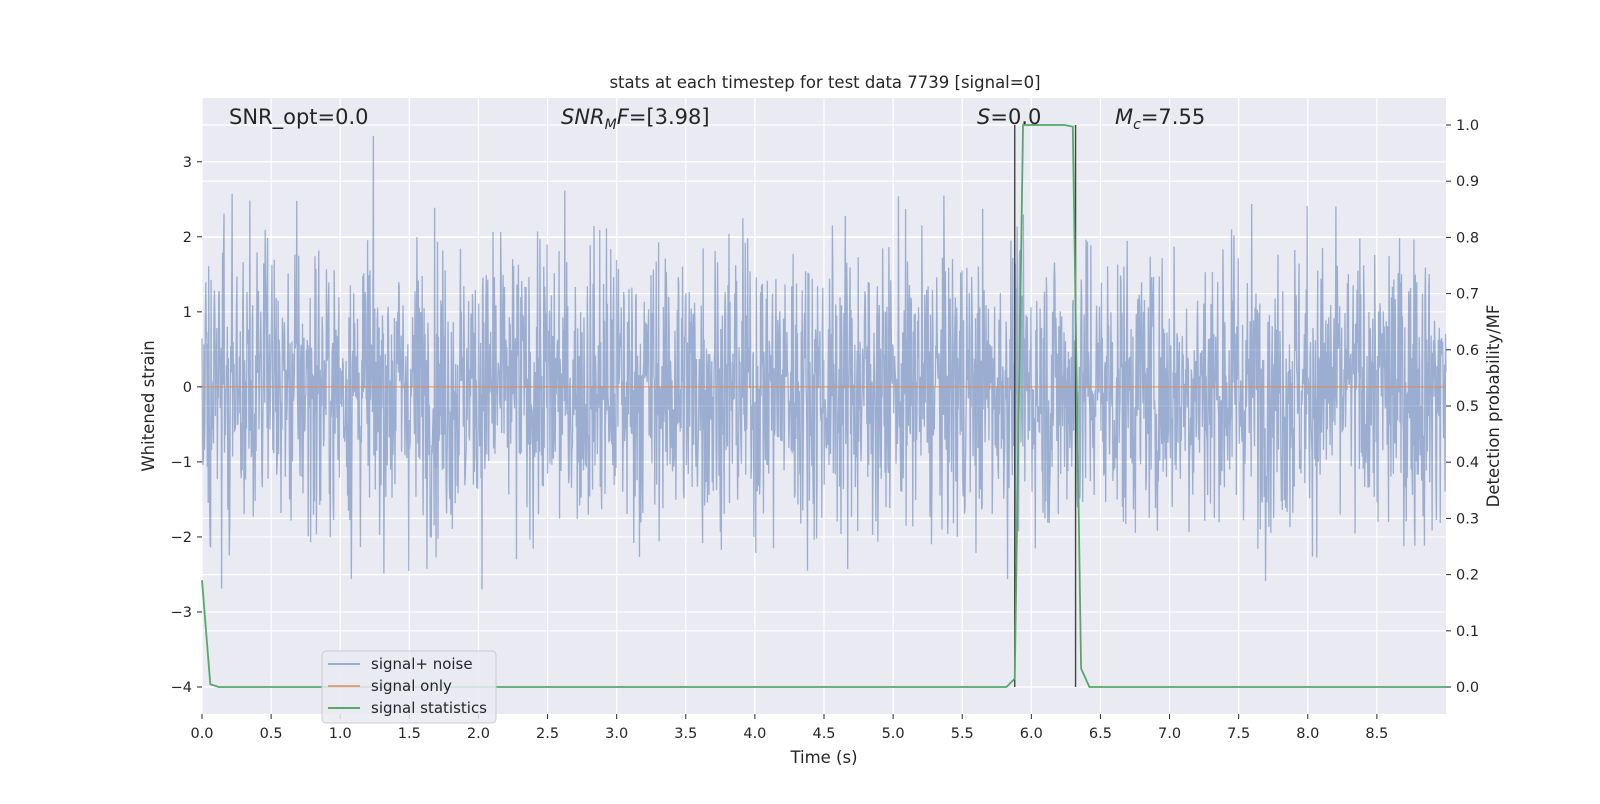 The height and width of the screenshot is (804, 1600). What do you see at coordinates (685, 734) in the screenshot?
I see `x-tick-label-7: 3.5` at bounding box center [685, 734].